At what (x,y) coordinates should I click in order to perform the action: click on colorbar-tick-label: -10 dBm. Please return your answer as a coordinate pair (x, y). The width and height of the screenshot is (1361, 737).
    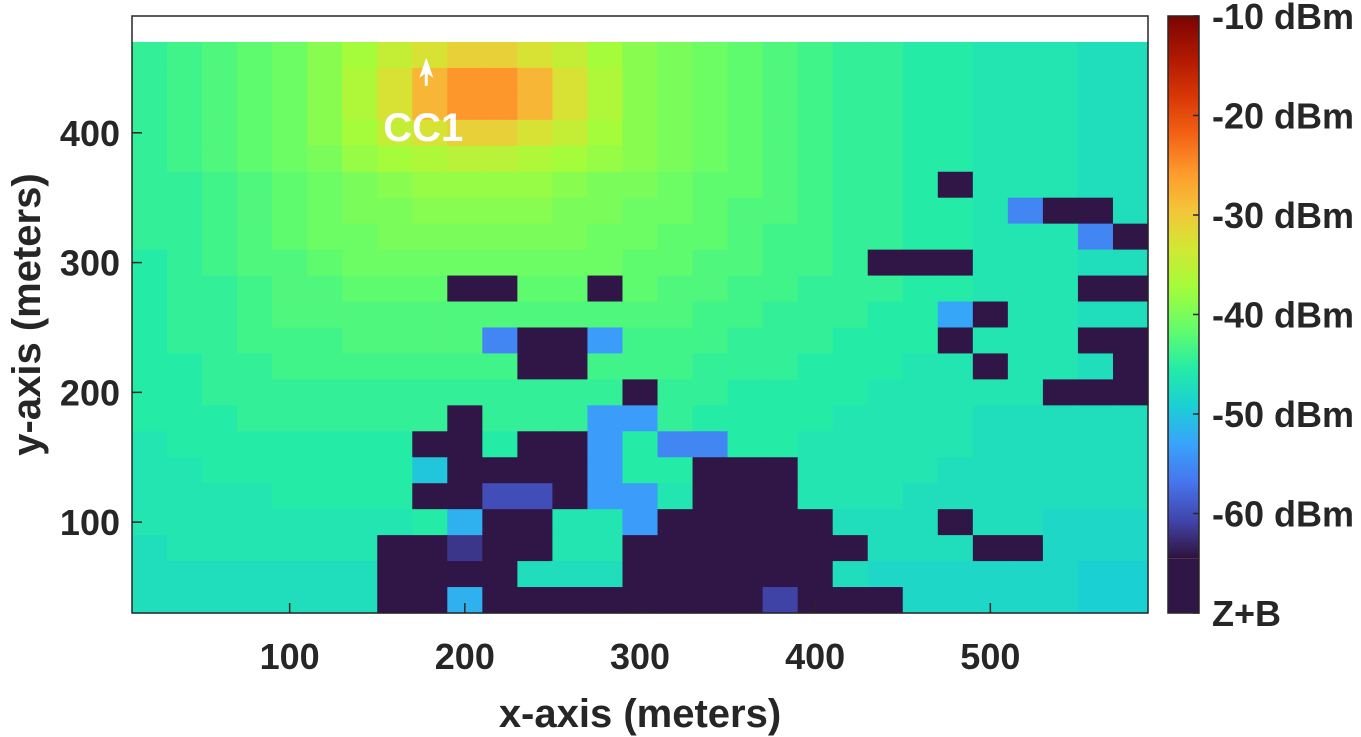
    Looking at the image, I should click on (1283, 18).